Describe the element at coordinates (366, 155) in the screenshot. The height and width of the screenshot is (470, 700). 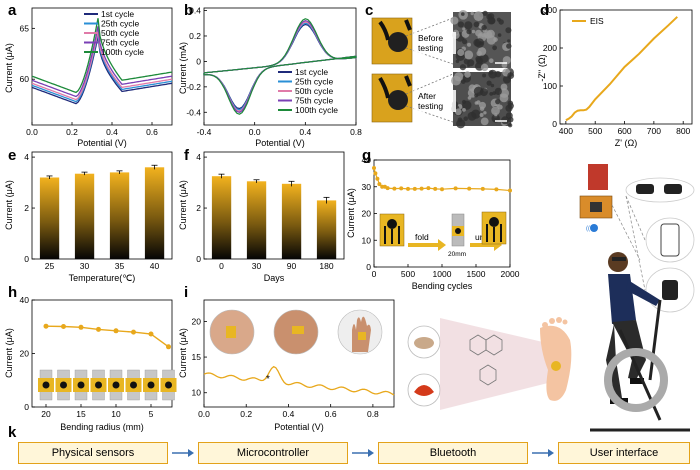
I see `panel-label-g: g` at that location.